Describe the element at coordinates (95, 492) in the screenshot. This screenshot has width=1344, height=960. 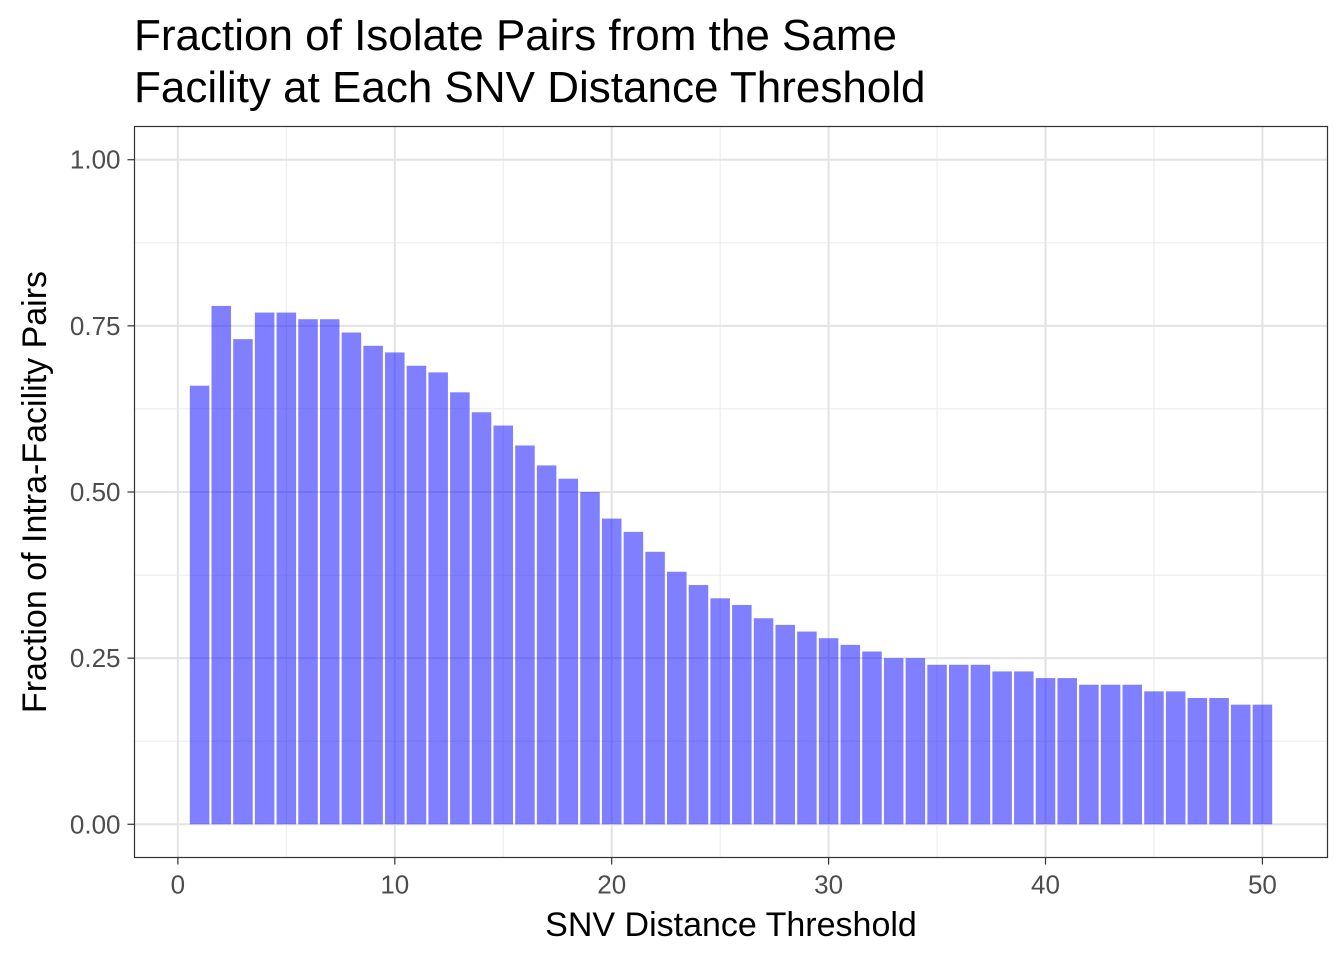
I see `y-tick-label: 0.50` at that location.